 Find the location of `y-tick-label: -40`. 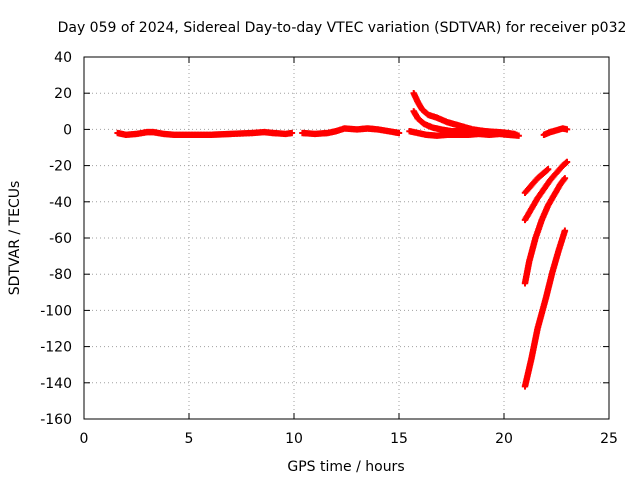

y-tick-label: -40 is located at coordinates (60, 203).